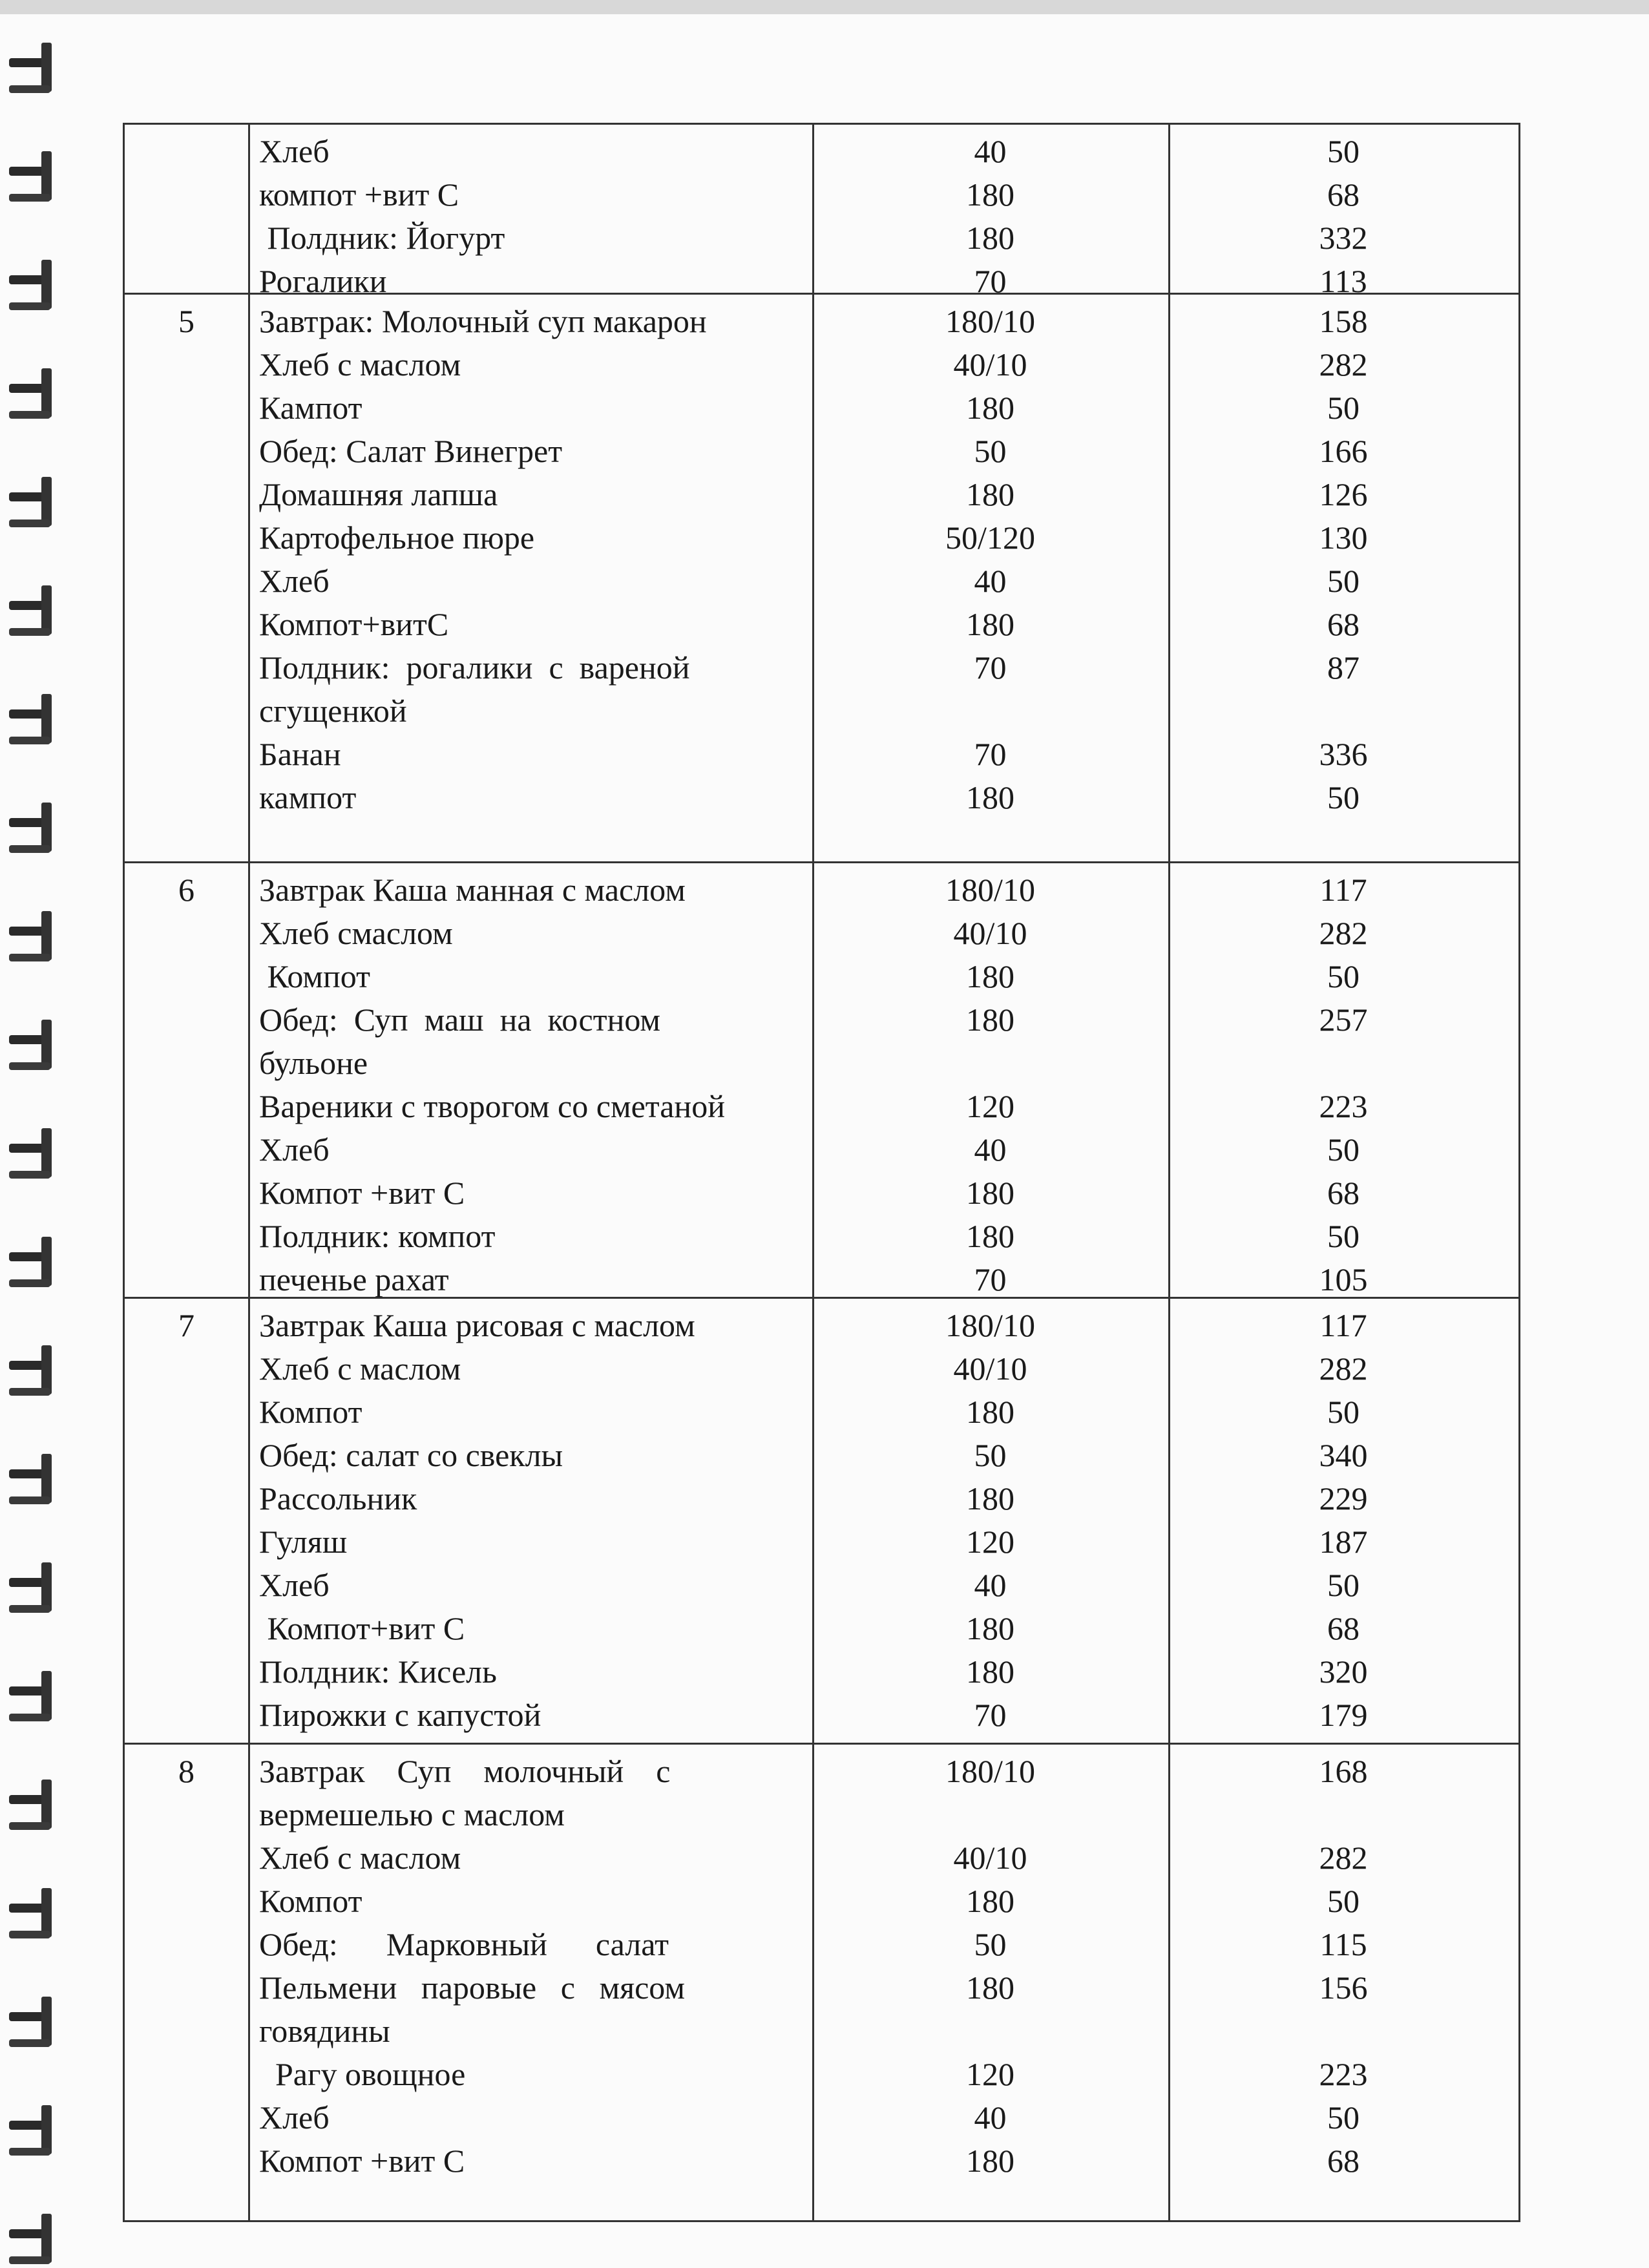  I want to click on menu-line: Полдник: Йогурт 180 332, so click(822, 238).